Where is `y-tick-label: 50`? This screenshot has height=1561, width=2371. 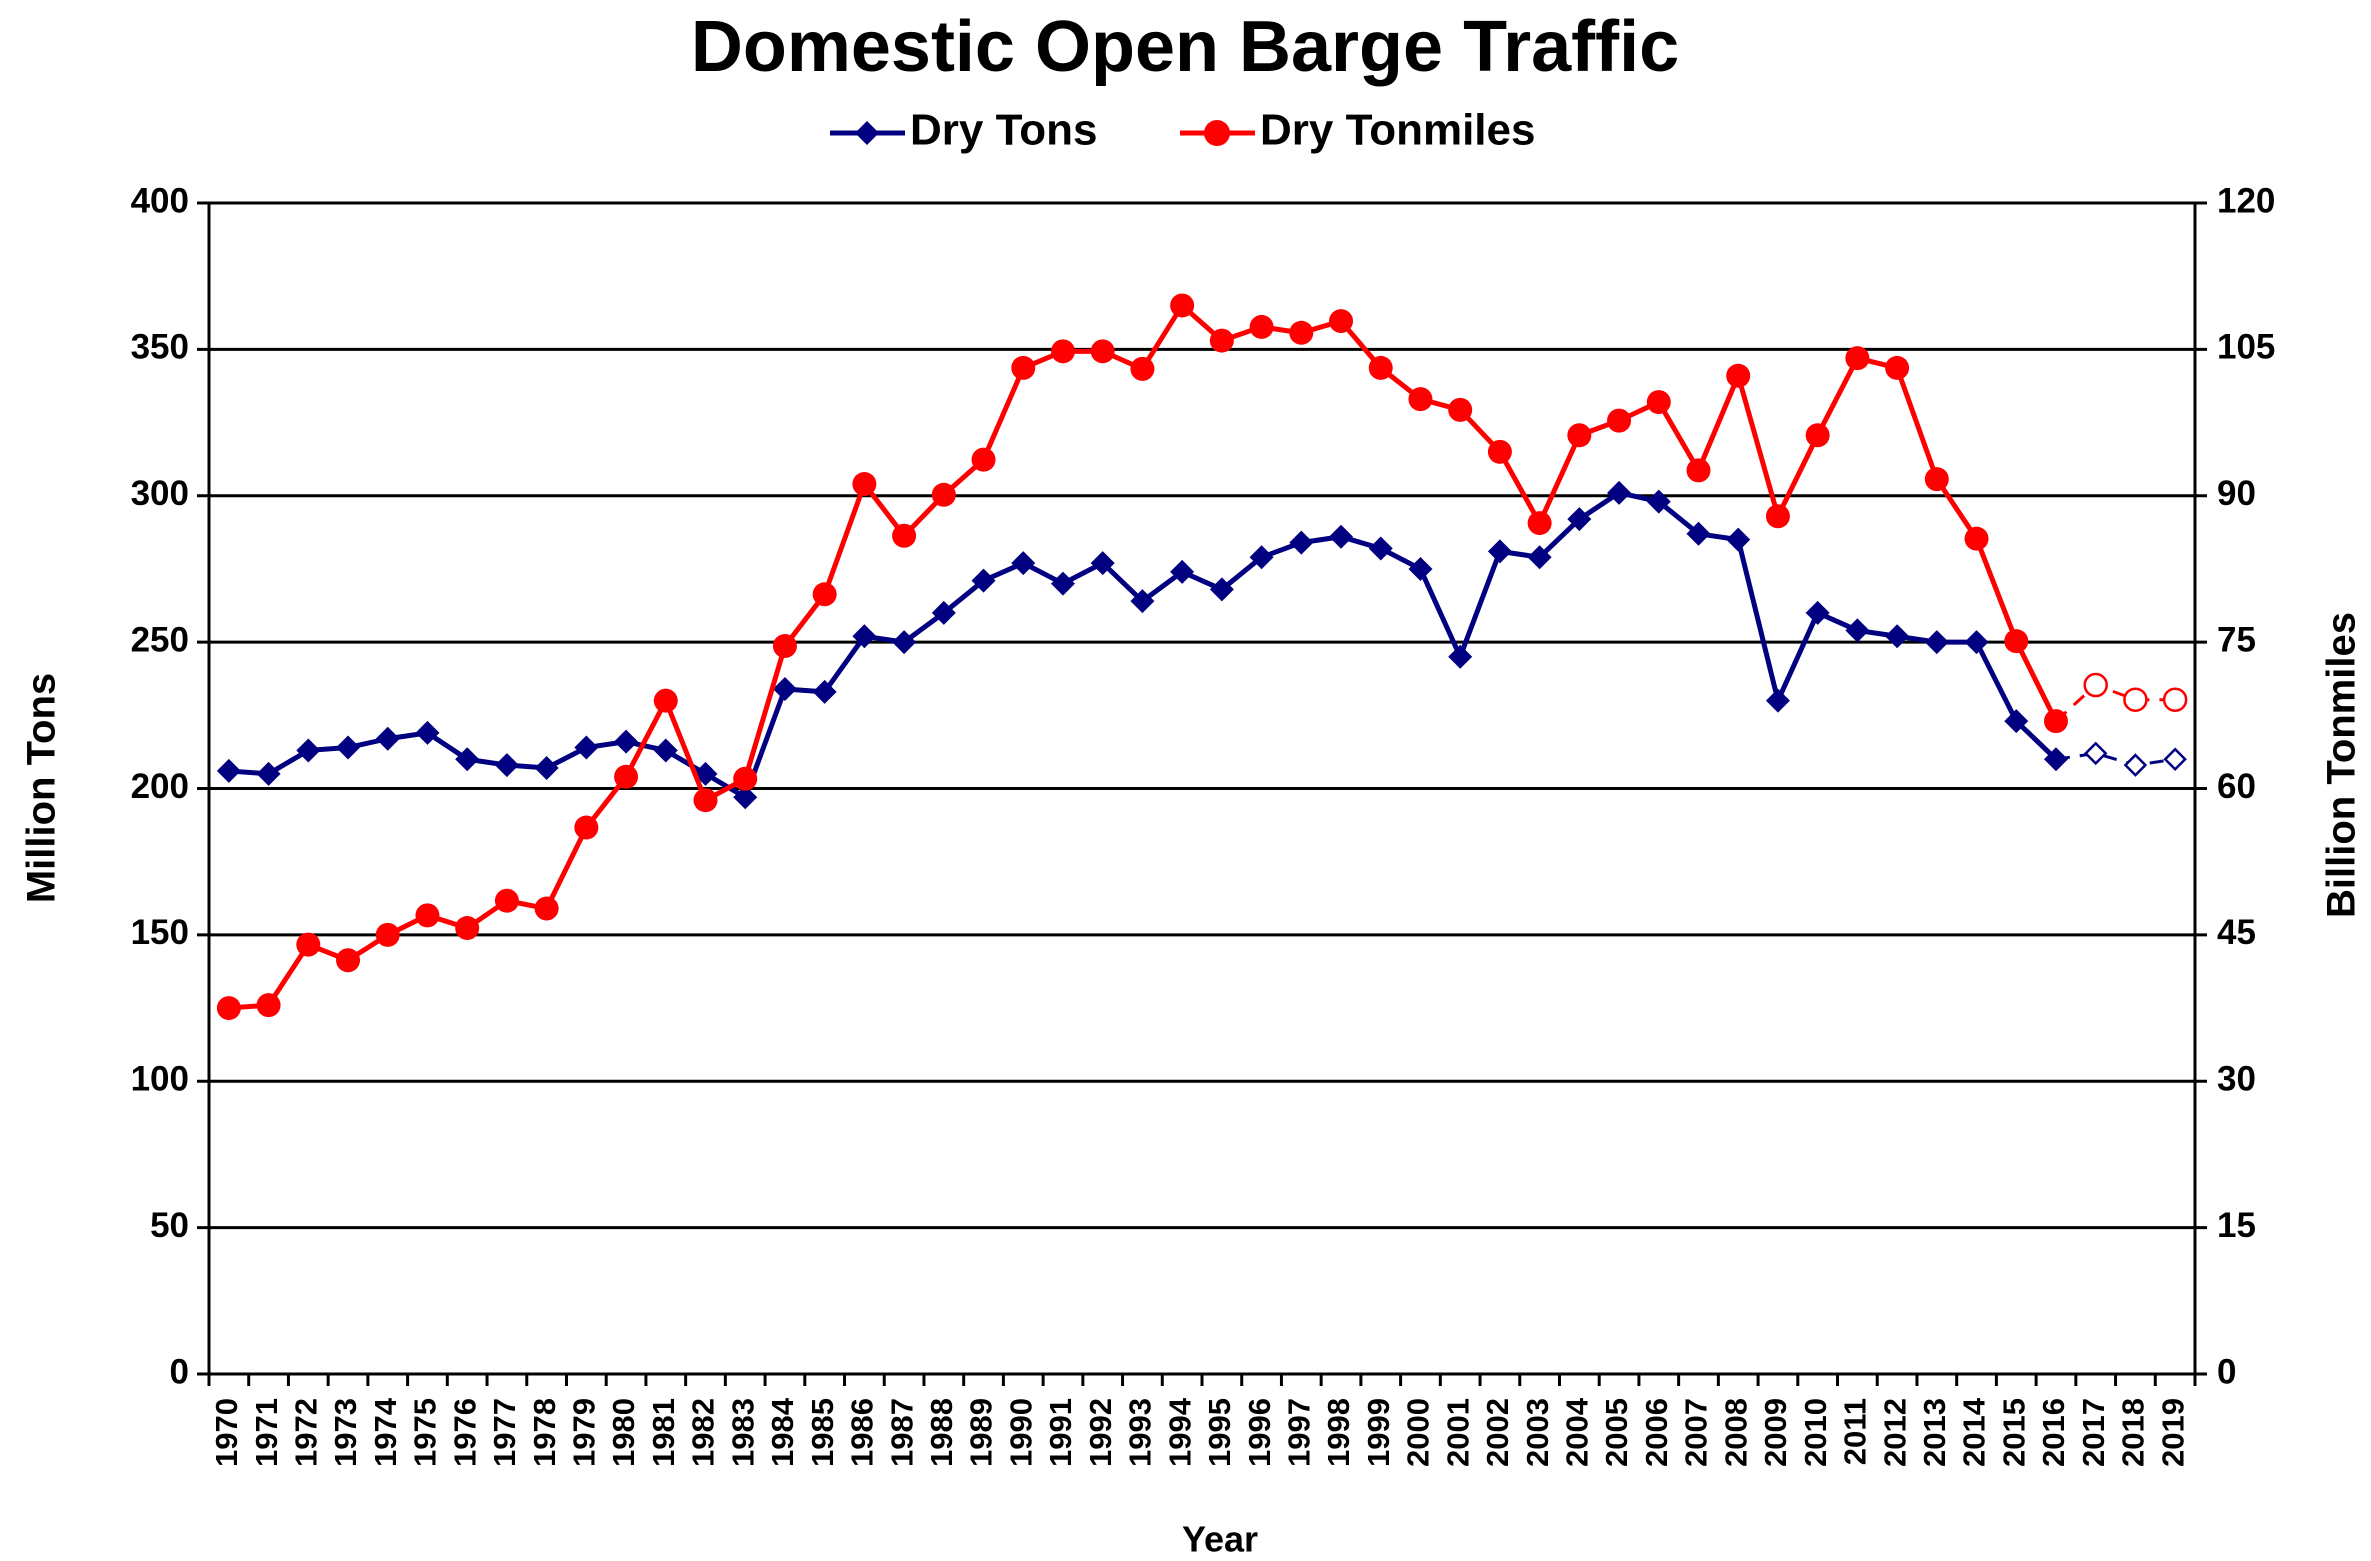 y-tick-label: 50 is located at coordinates (169, 1225).